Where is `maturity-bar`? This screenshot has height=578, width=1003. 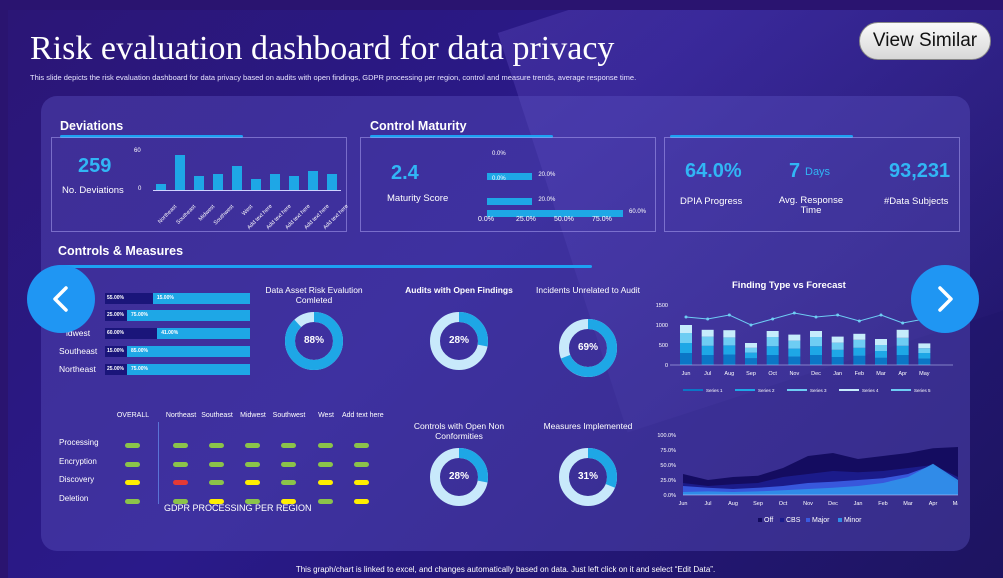 maturity-bar is located at coordinates (510, 201).